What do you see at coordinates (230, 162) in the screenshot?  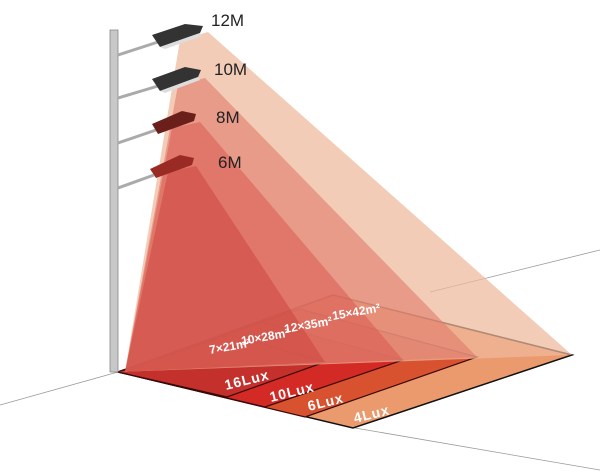 I see `height-label-6m: 6M` at bounding box center [230, 162].